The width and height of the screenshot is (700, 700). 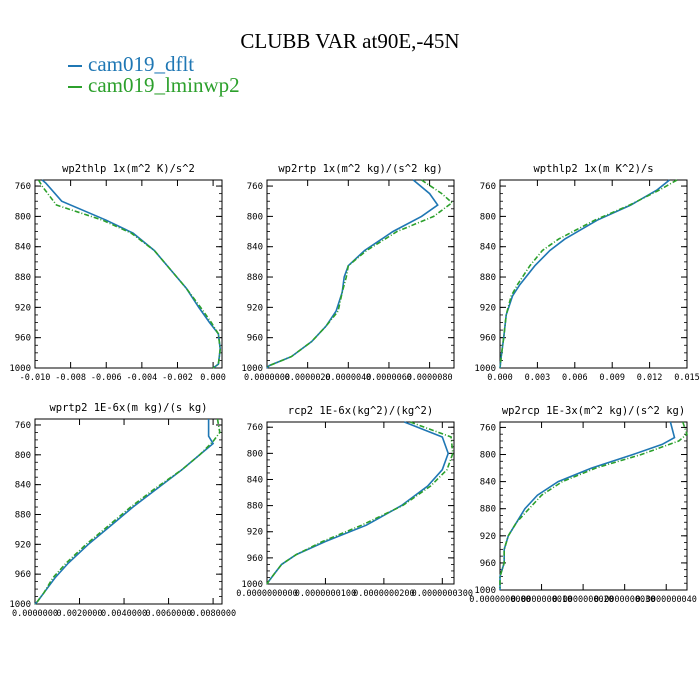 I want to click on chart-title: wp2thlp 1x(m^2 K)/s^2, so click(x=128, y=169).